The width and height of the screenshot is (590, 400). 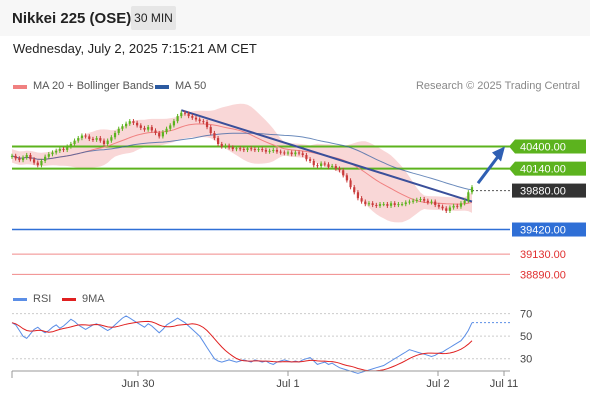 I want to click on rsi-axis-label: 30, so click(x=526, y=360).